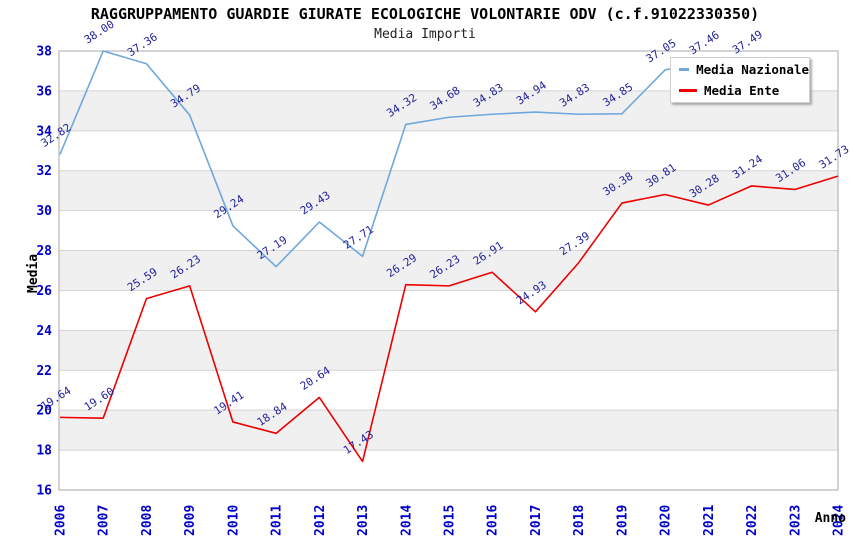  I want to click on svg-text: 20, so click(44, 411).